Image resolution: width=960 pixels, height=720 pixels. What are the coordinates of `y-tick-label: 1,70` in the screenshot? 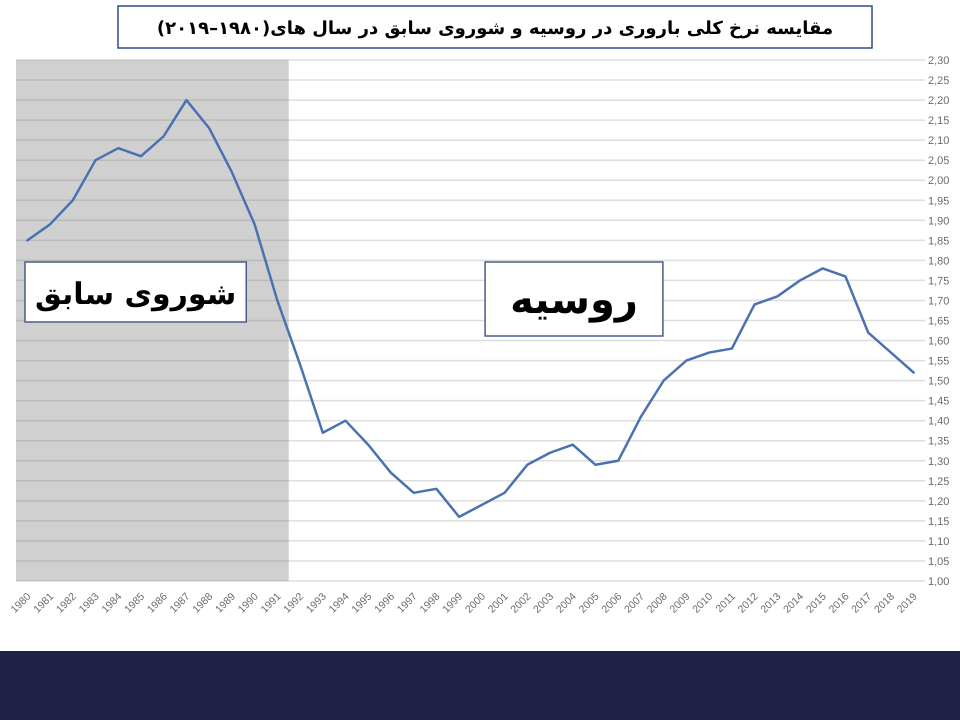 It's located at (939, 301).